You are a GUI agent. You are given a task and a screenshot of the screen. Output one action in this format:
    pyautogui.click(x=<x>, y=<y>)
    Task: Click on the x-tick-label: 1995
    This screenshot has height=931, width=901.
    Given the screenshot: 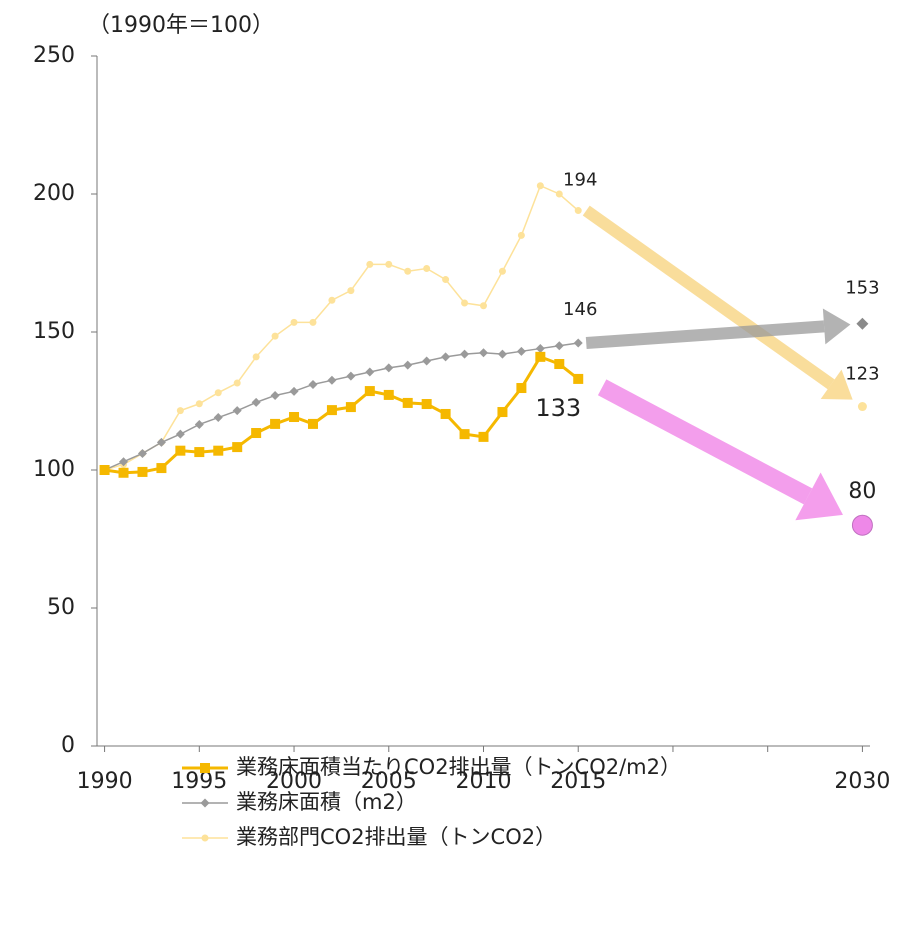 What is the action you would take?
    pyautogui.click(x=199, y=781)
    